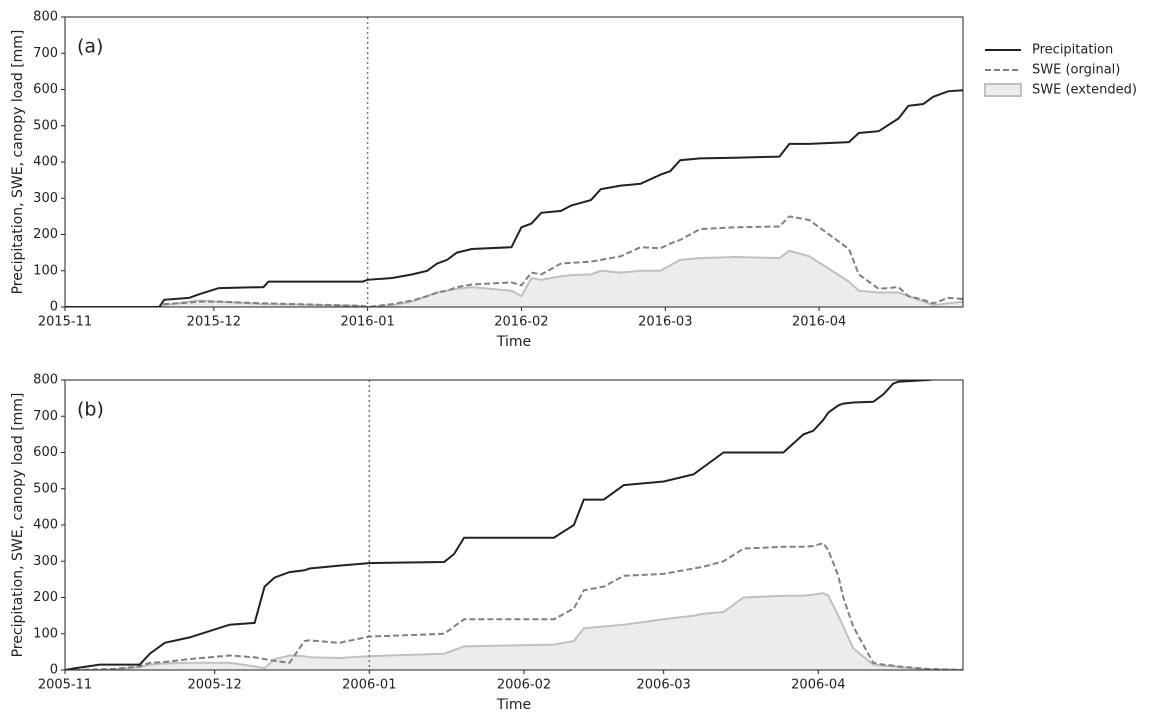  Describe the element at coordinates (665, 322) in the screenshot. I see `x-tick-label: 2016-03` at that location.